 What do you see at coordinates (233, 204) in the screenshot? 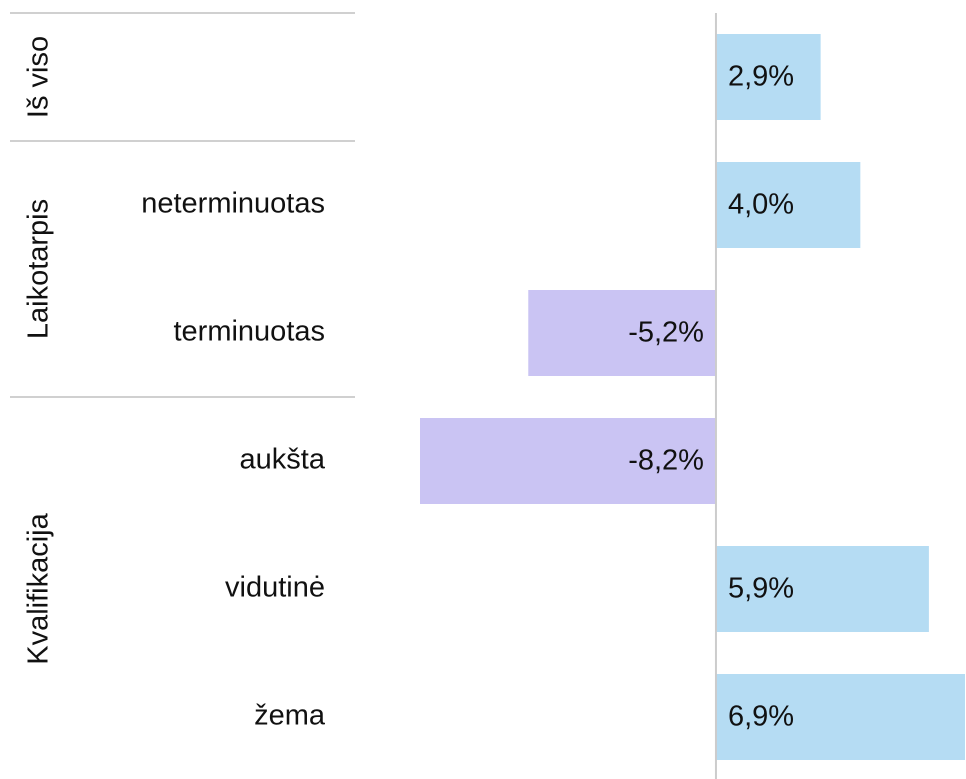
I see `category-label: neterminuotas` at bounding box center [233, 204].